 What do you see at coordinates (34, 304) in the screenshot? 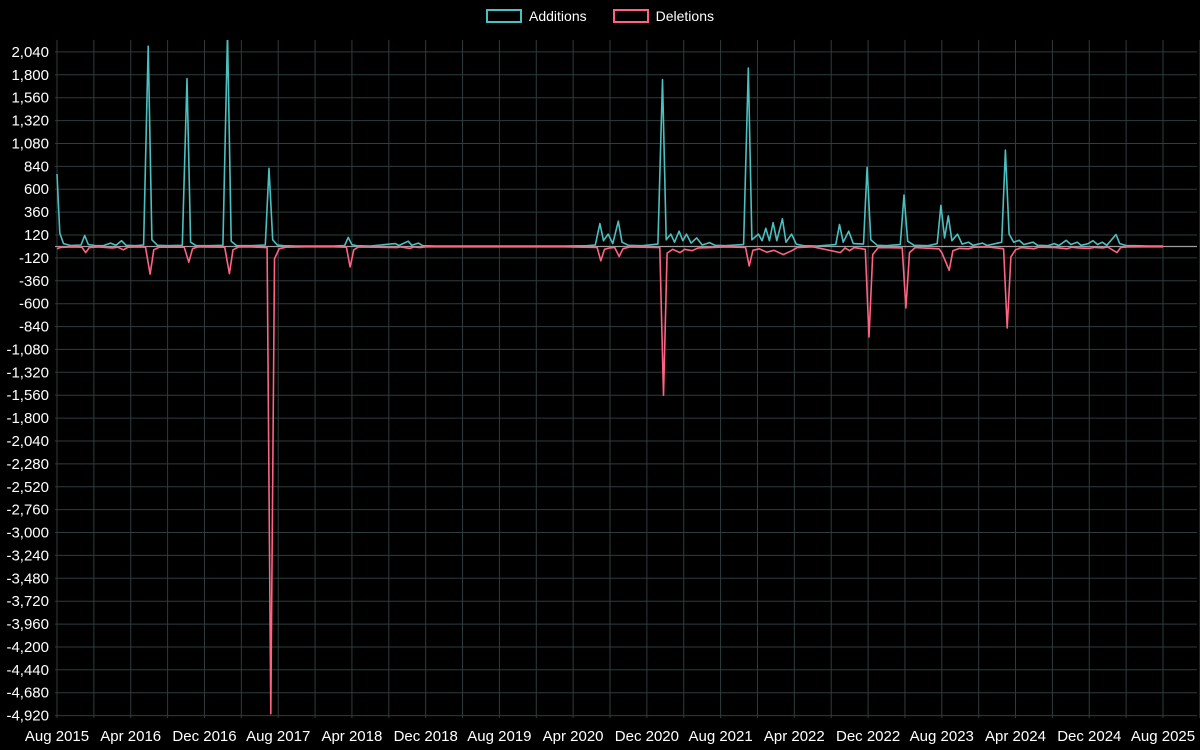
I see `y-tick-label: -600` at bounding box center [34, 304].